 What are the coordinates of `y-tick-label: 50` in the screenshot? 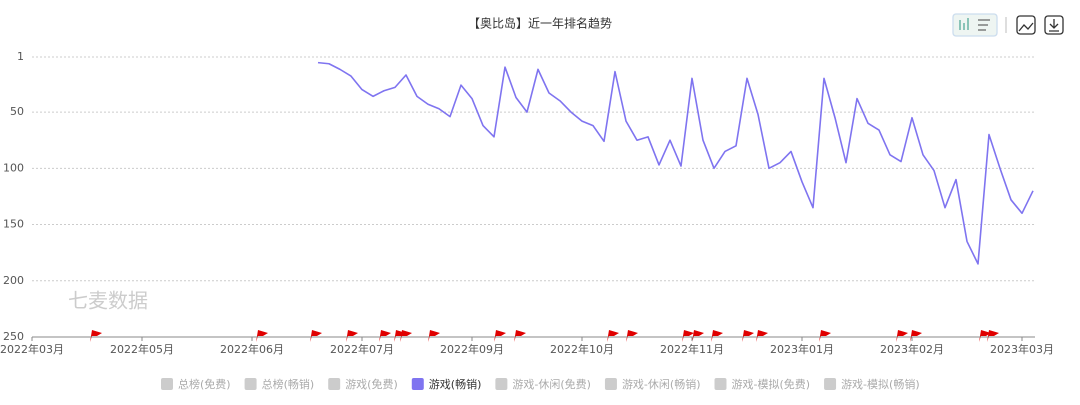 It's located at (17, 111).